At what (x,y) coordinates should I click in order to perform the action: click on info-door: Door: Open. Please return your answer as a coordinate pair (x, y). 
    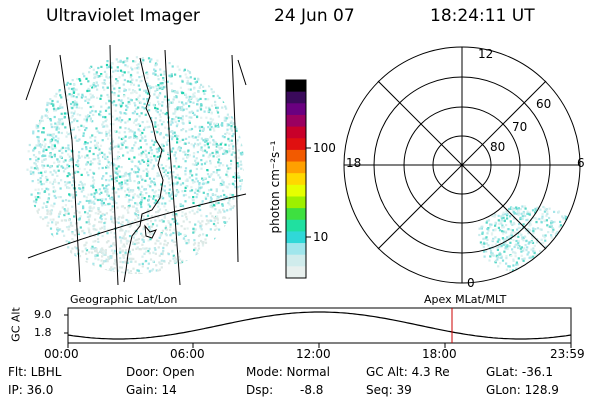
    Looking at the image, I should click on (160, 372).